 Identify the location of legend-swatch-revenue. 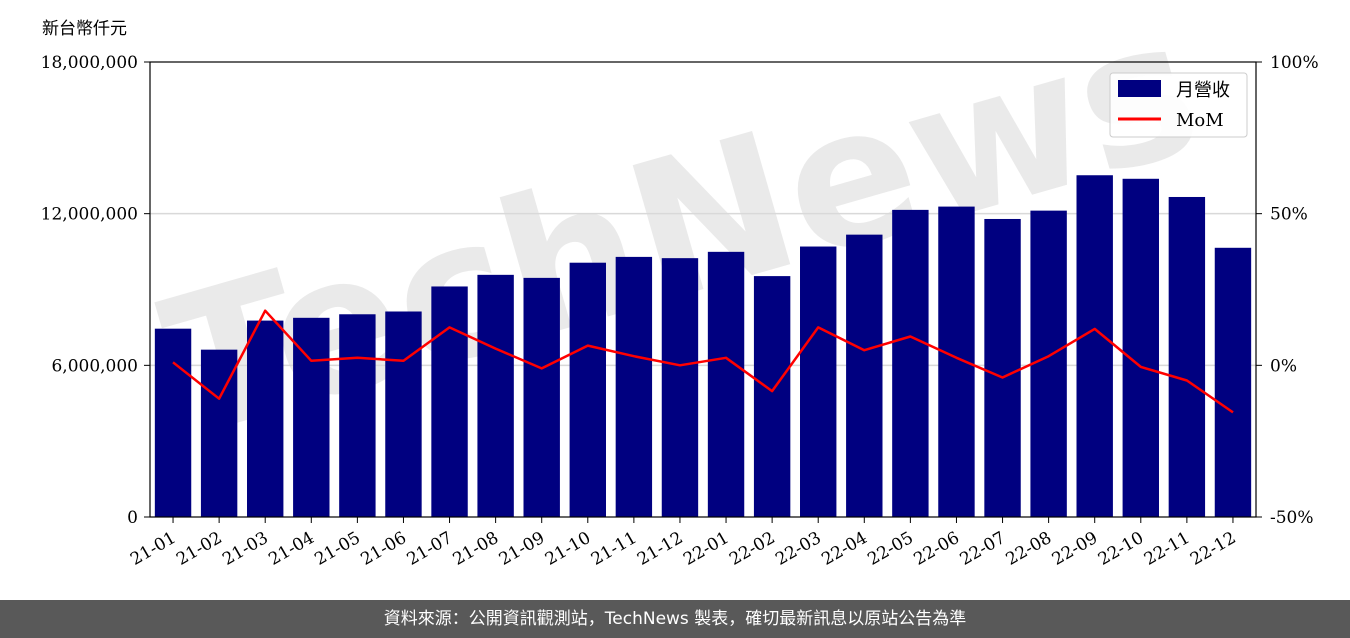
(1139, 88).